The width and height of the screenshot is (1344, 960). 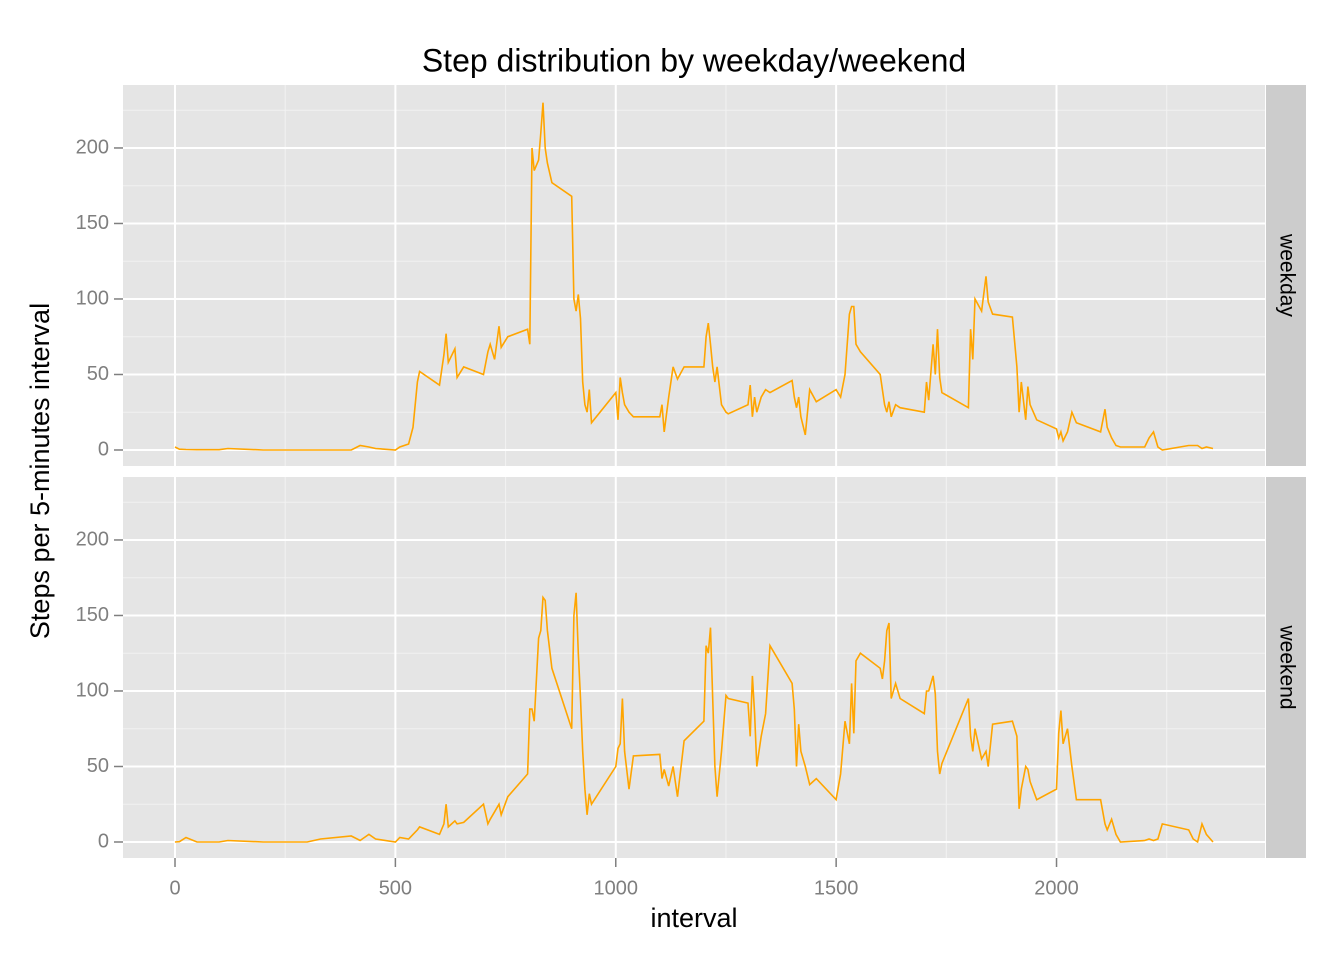 I want to click on strip-label: weekend, so click(x=1286, y=666).